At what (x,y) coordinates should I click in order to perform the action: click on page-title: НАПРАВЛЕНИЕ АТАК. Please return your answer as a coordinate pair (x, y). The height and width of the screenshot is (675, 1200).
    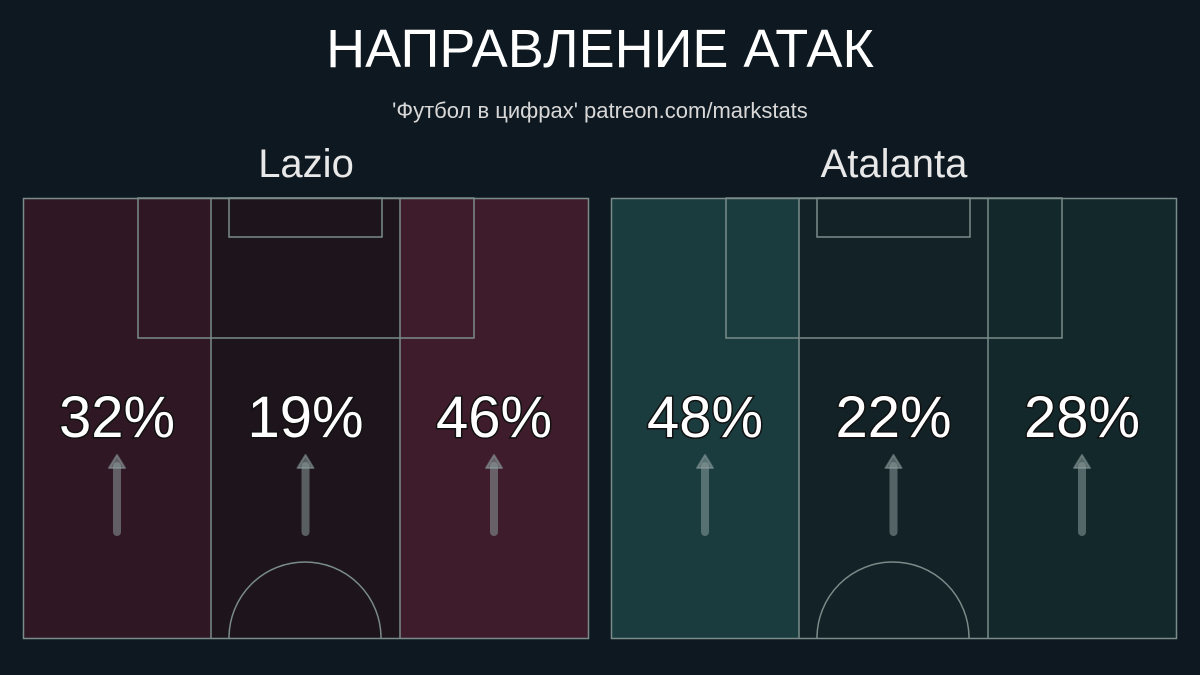
    Looking at the image, I should click on (600, 49).